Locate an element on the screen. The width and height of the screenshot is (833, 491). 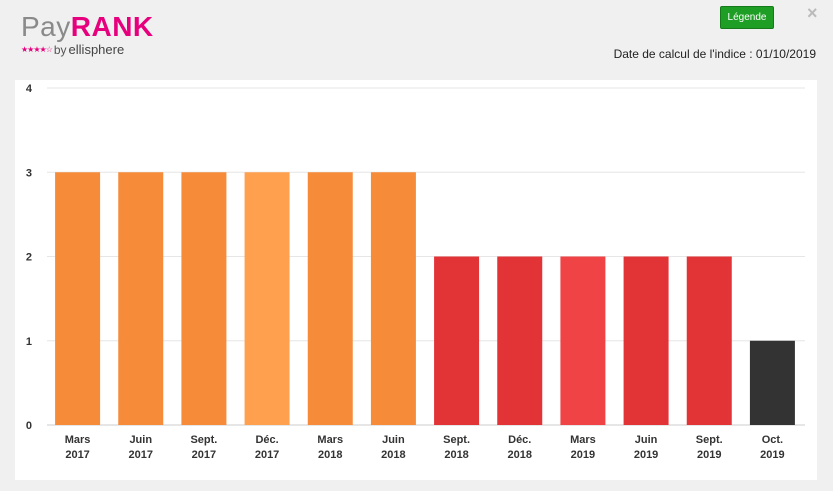
y-tick-label: 4 is located at coordinates (29, 89).